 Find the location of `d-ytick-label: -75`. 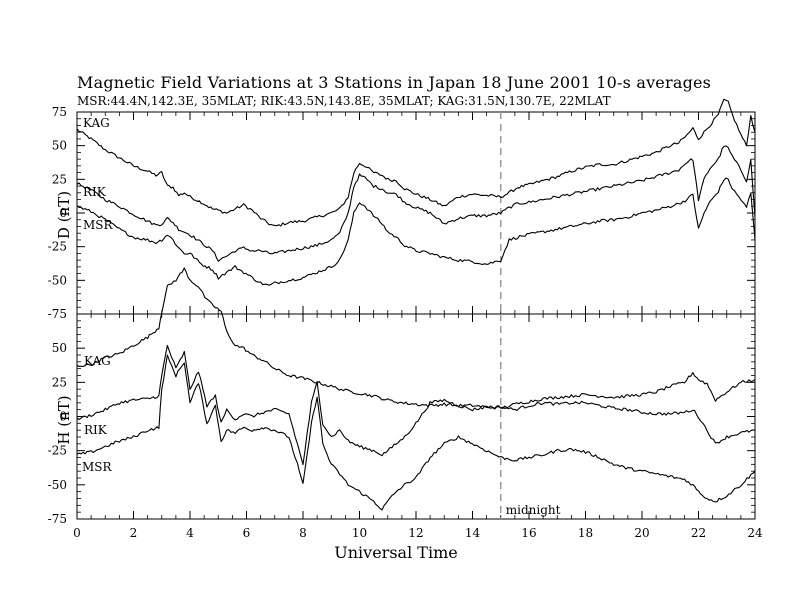

d-ytick-label: -75 is located at coordinates (57, 314).